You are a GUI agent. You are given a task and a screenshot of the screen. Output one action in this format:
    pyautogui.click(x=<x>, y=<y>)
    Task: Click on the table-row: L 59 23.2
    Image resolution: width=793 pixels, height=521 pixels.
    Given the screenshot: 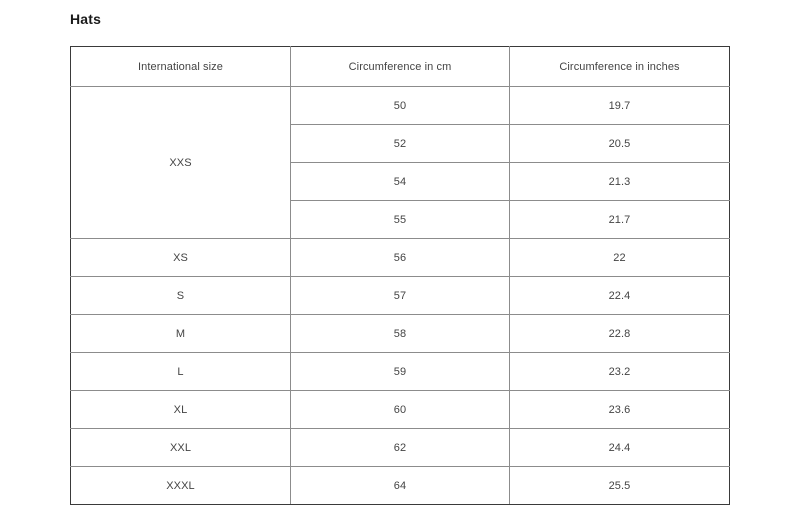 What is the action you would take?
    pyautogui.click(x=400, y=371)
    